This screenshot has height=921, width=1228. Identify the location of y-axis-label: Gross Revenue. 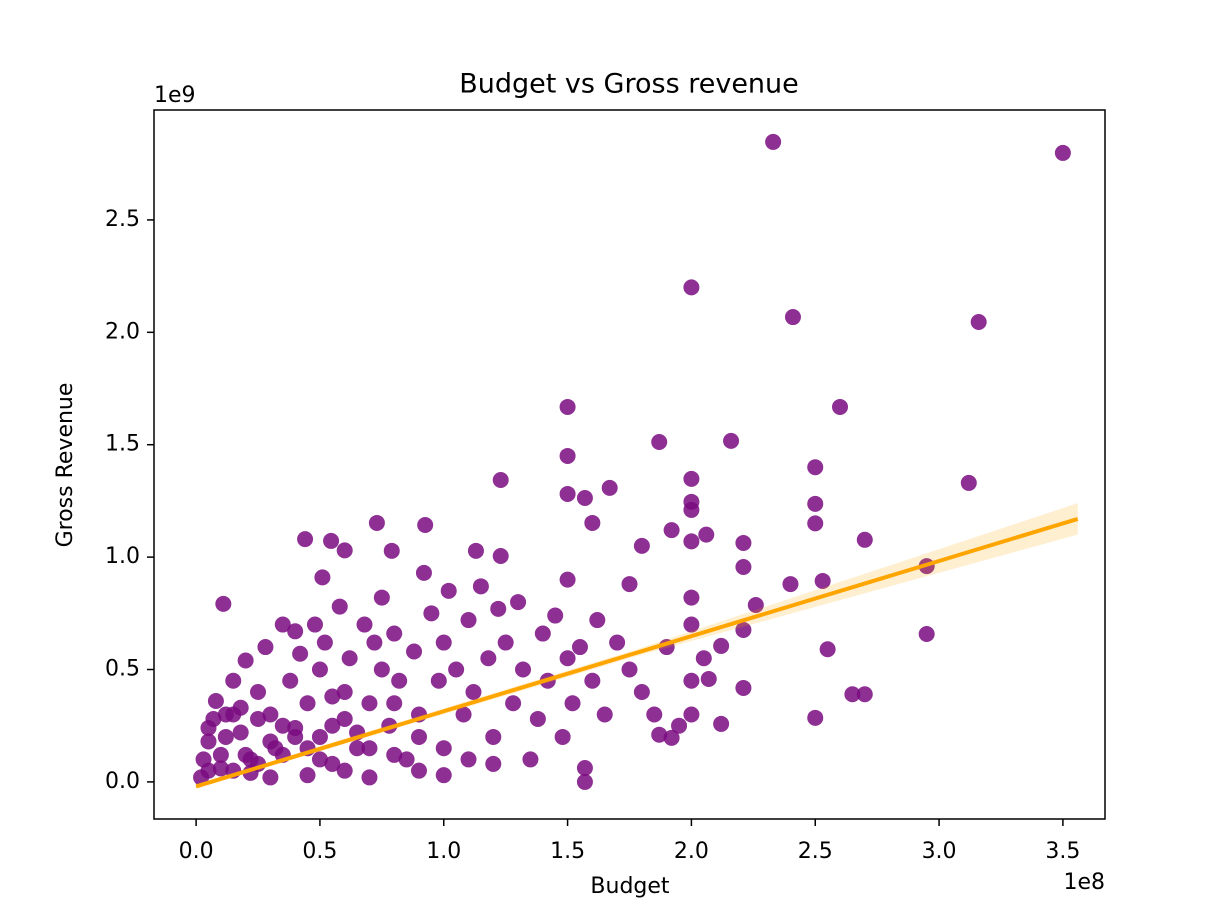
(65, 465).